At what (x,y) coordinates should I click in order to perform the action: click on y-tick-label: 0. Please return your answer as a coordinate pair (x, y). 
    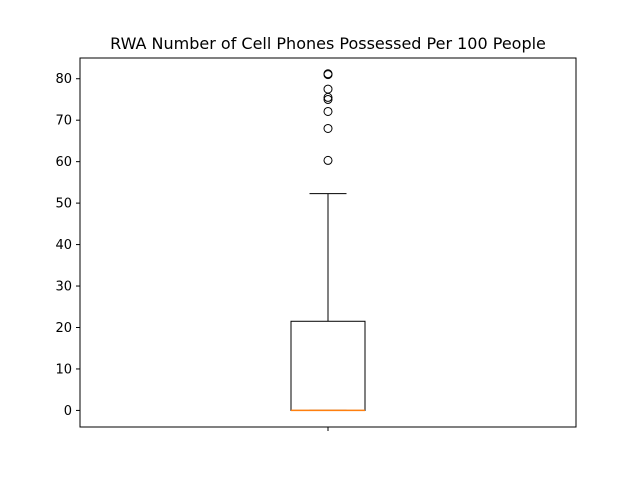
    Looking at the image, I should click on (68, 411).